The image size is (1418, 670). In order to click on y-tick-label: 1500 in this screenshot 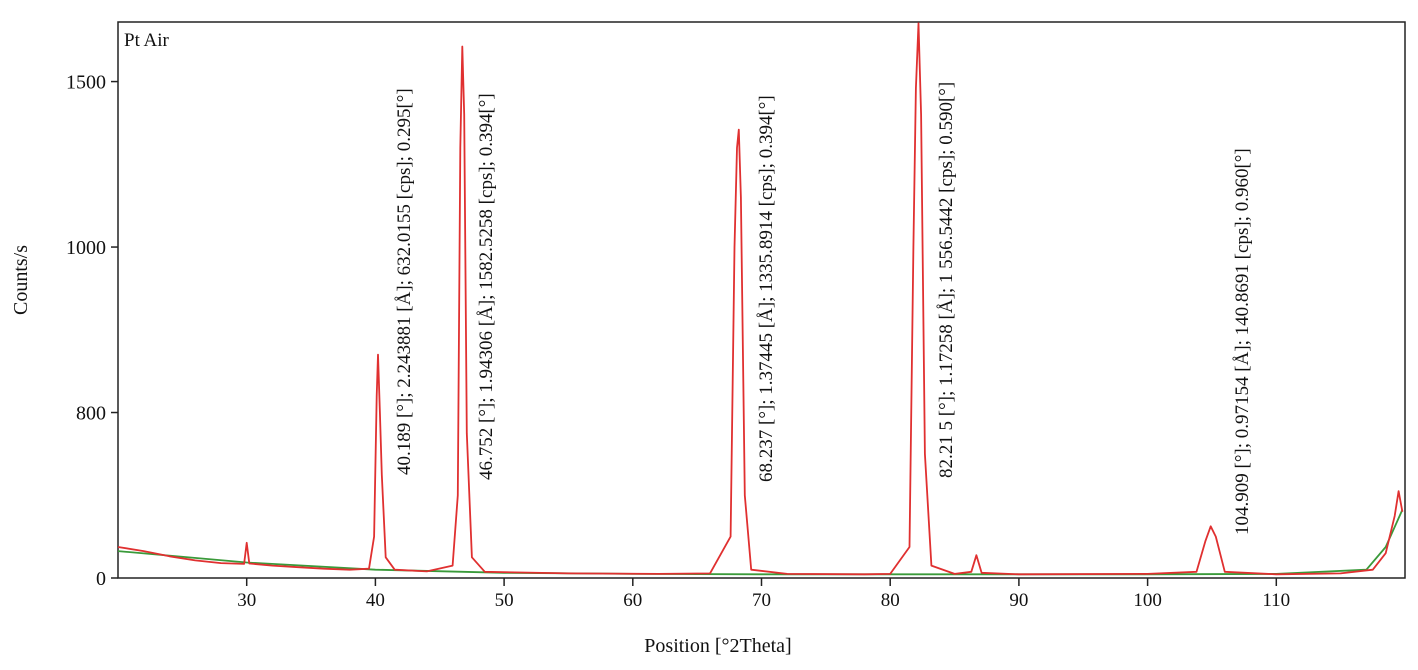, I will do `click(86, 83)`.